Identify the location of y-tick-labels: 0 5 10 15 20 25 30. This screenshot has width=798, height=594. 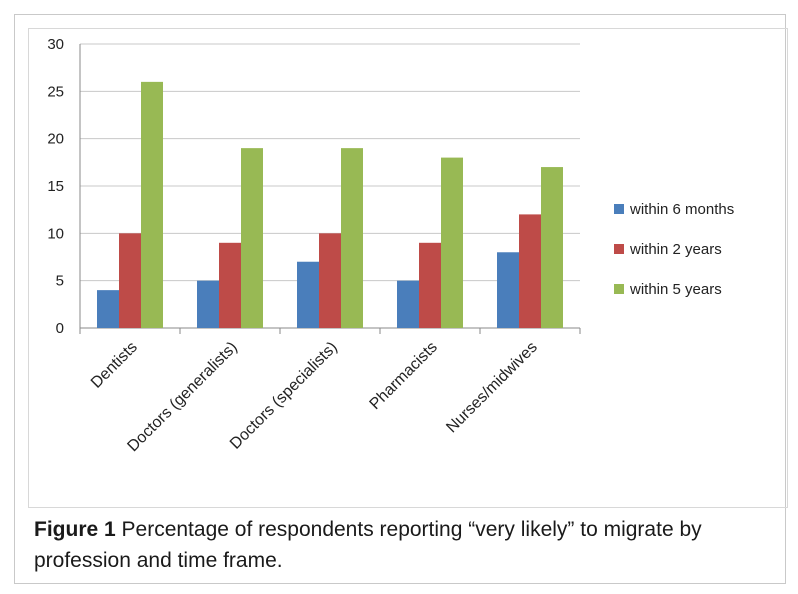
(55, 186).